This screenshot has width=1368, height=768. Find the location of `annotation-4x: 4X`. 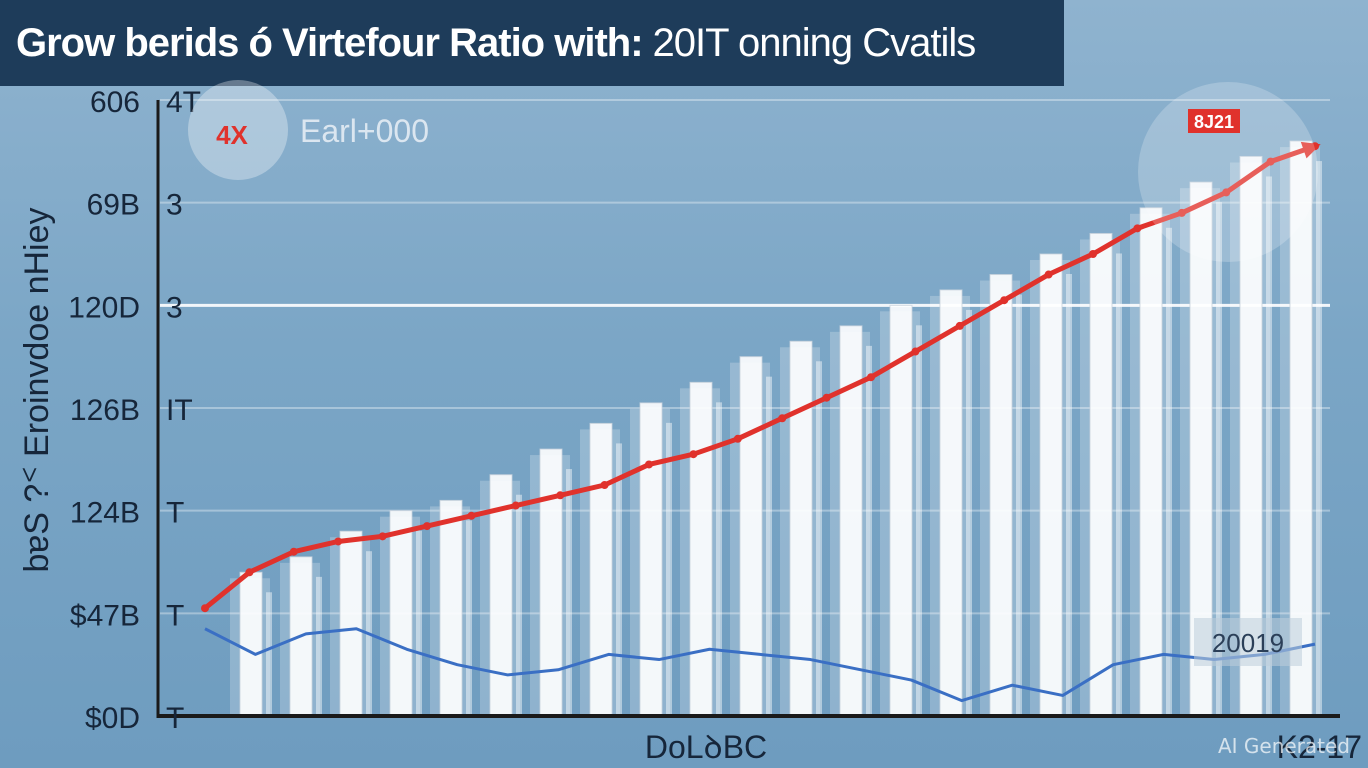

annotation-4x: 4X is located at coordinates (232, 135).